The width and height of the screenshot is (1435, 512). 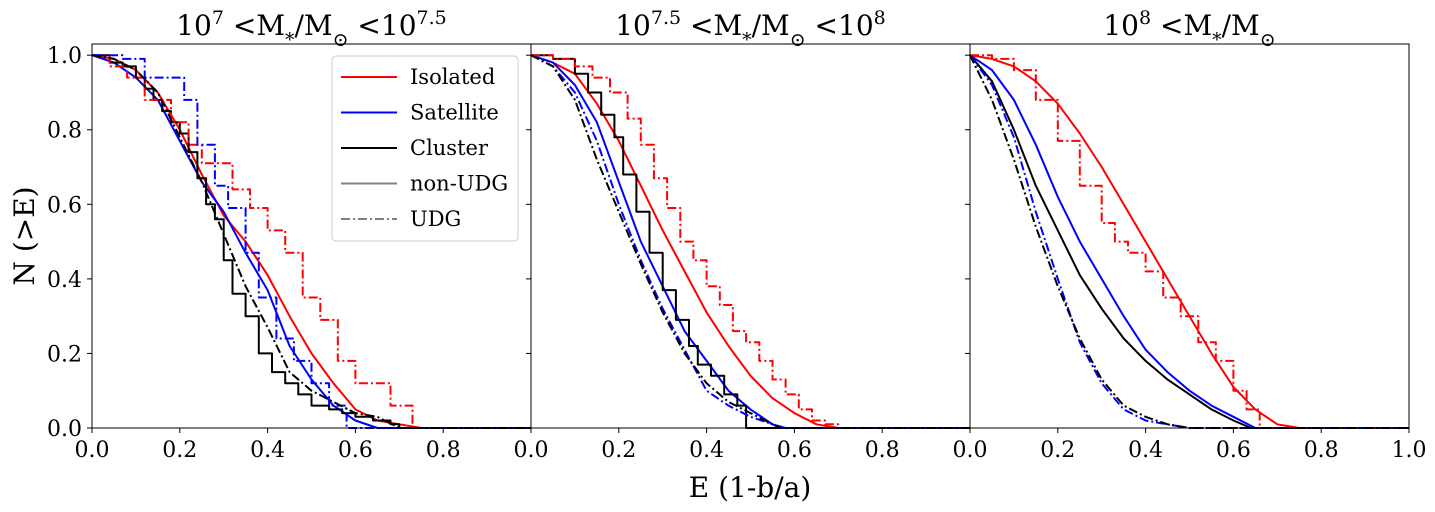 I want to click on y-tick-label: 0.8, so click(x=64, y=131).